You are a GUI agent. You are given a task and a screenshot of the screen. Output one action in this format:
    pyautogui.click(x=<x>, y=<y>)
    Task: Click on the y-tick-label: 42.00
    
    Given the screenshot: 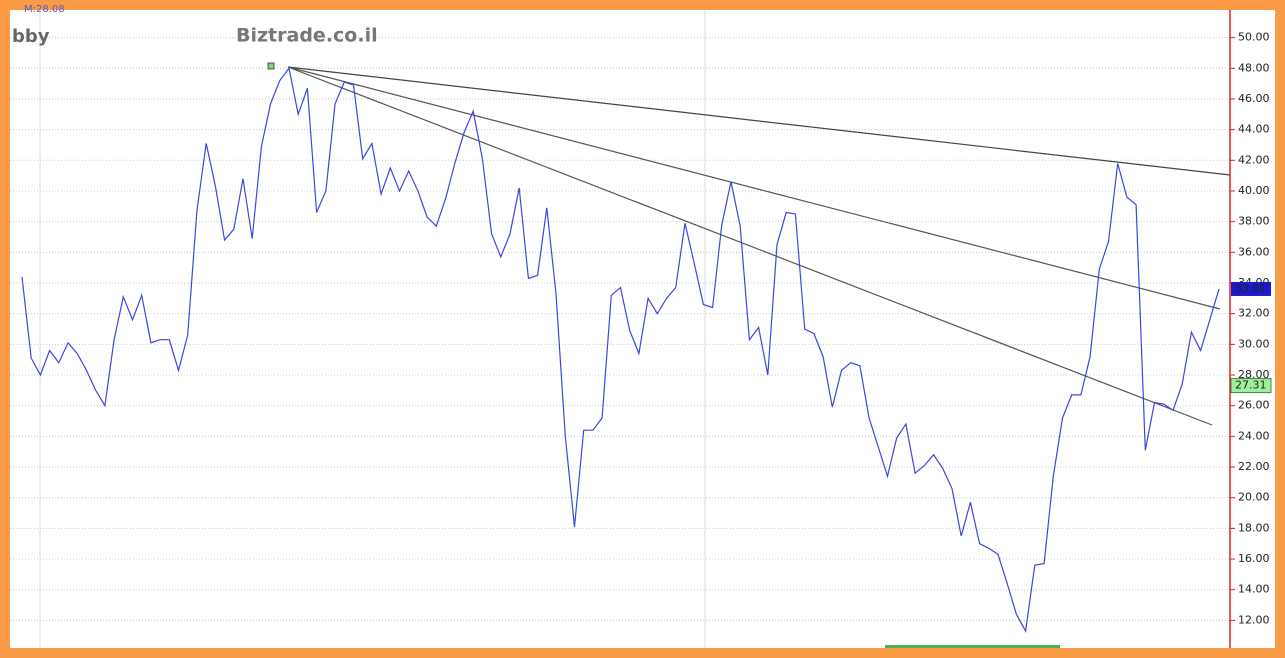 What is the action you would take?
    pyautogui.click(x=1254, y=159)
    